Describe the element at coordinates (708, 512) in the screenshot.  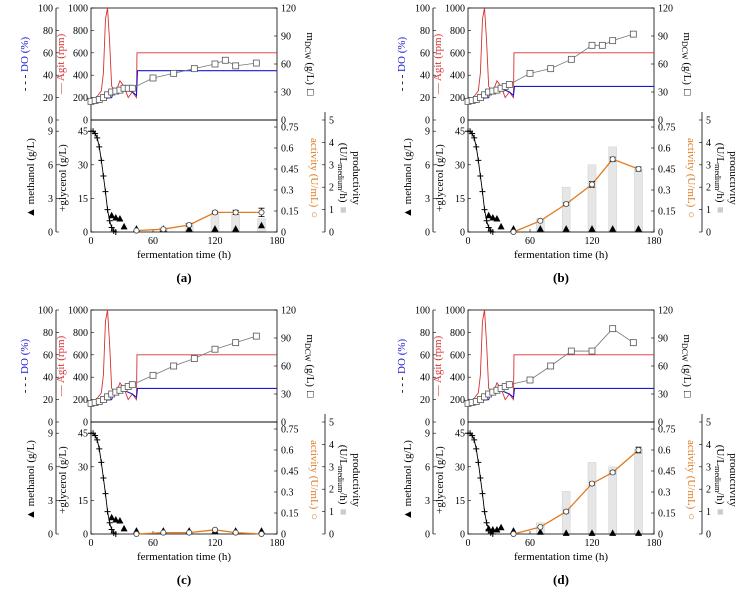
I see `productivity-tick-label: 1` at that location.